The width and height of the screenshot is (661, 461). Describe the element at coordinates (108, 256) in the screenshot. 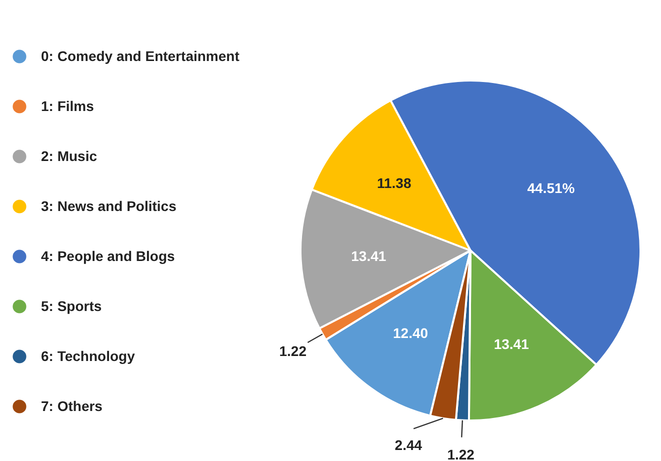

I see `legend-label: 4: People and Blogs` at that location.